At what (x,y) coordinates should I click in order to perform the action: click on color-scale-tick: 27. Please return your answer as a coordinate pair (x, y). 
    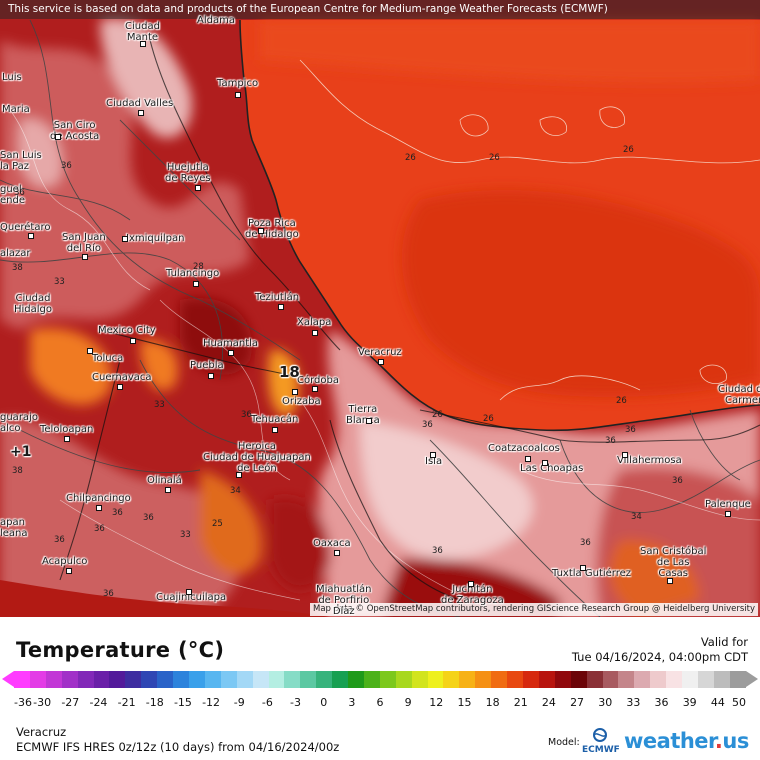
    Looking at the image, I should click on (577, 702).